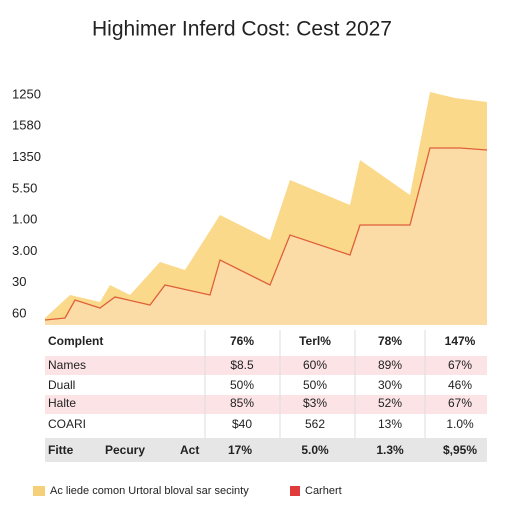 This screenshot has width=512, height=517. I want to click on y-axis-label: 60, so click(19, 313).